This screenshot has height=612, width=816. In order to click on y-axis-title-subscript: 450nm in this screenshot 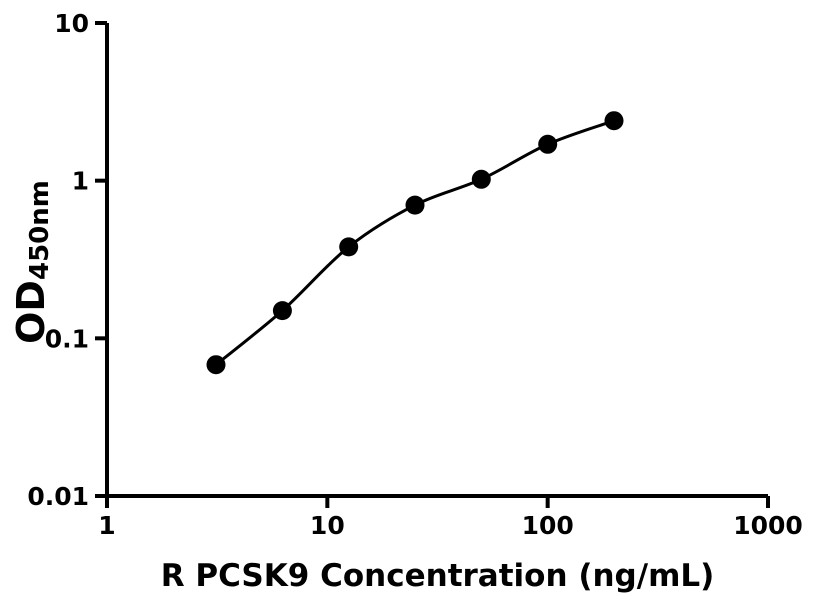, I will do `click(40, 230)`.